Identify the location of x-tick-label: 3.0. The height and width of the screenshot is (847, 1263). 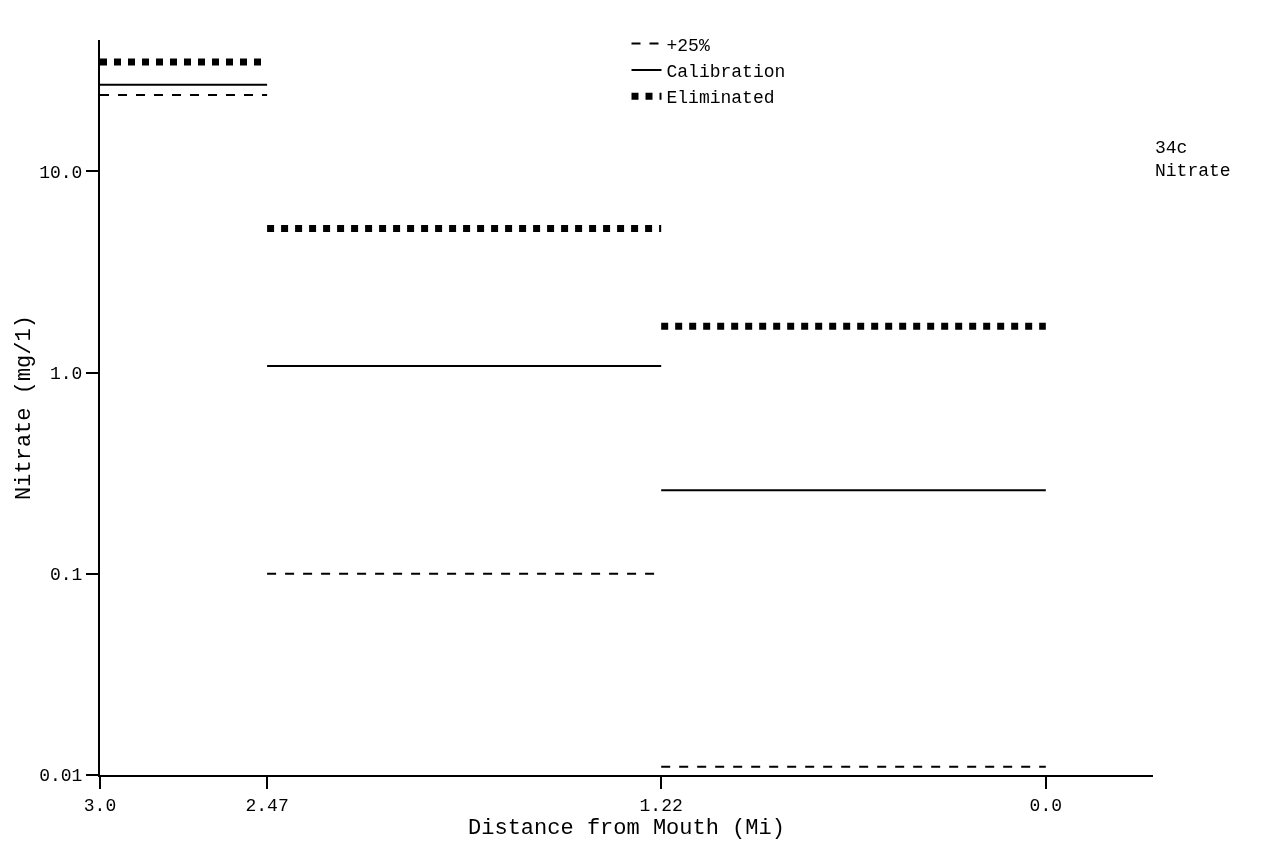
(100, 805).